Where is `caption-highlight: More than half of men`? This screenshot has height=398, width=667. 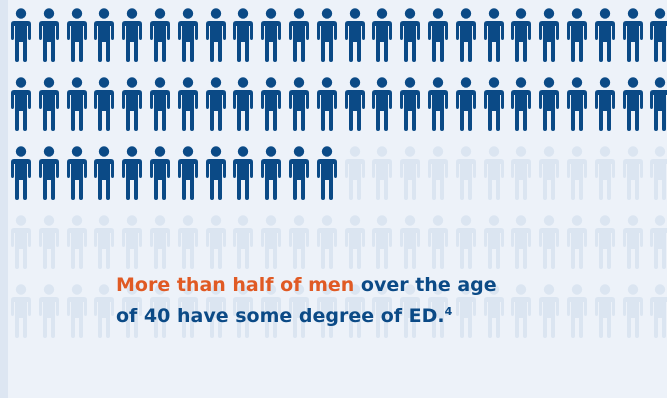
caption-highlight: More than half of men is located at coordinates (235, 285).